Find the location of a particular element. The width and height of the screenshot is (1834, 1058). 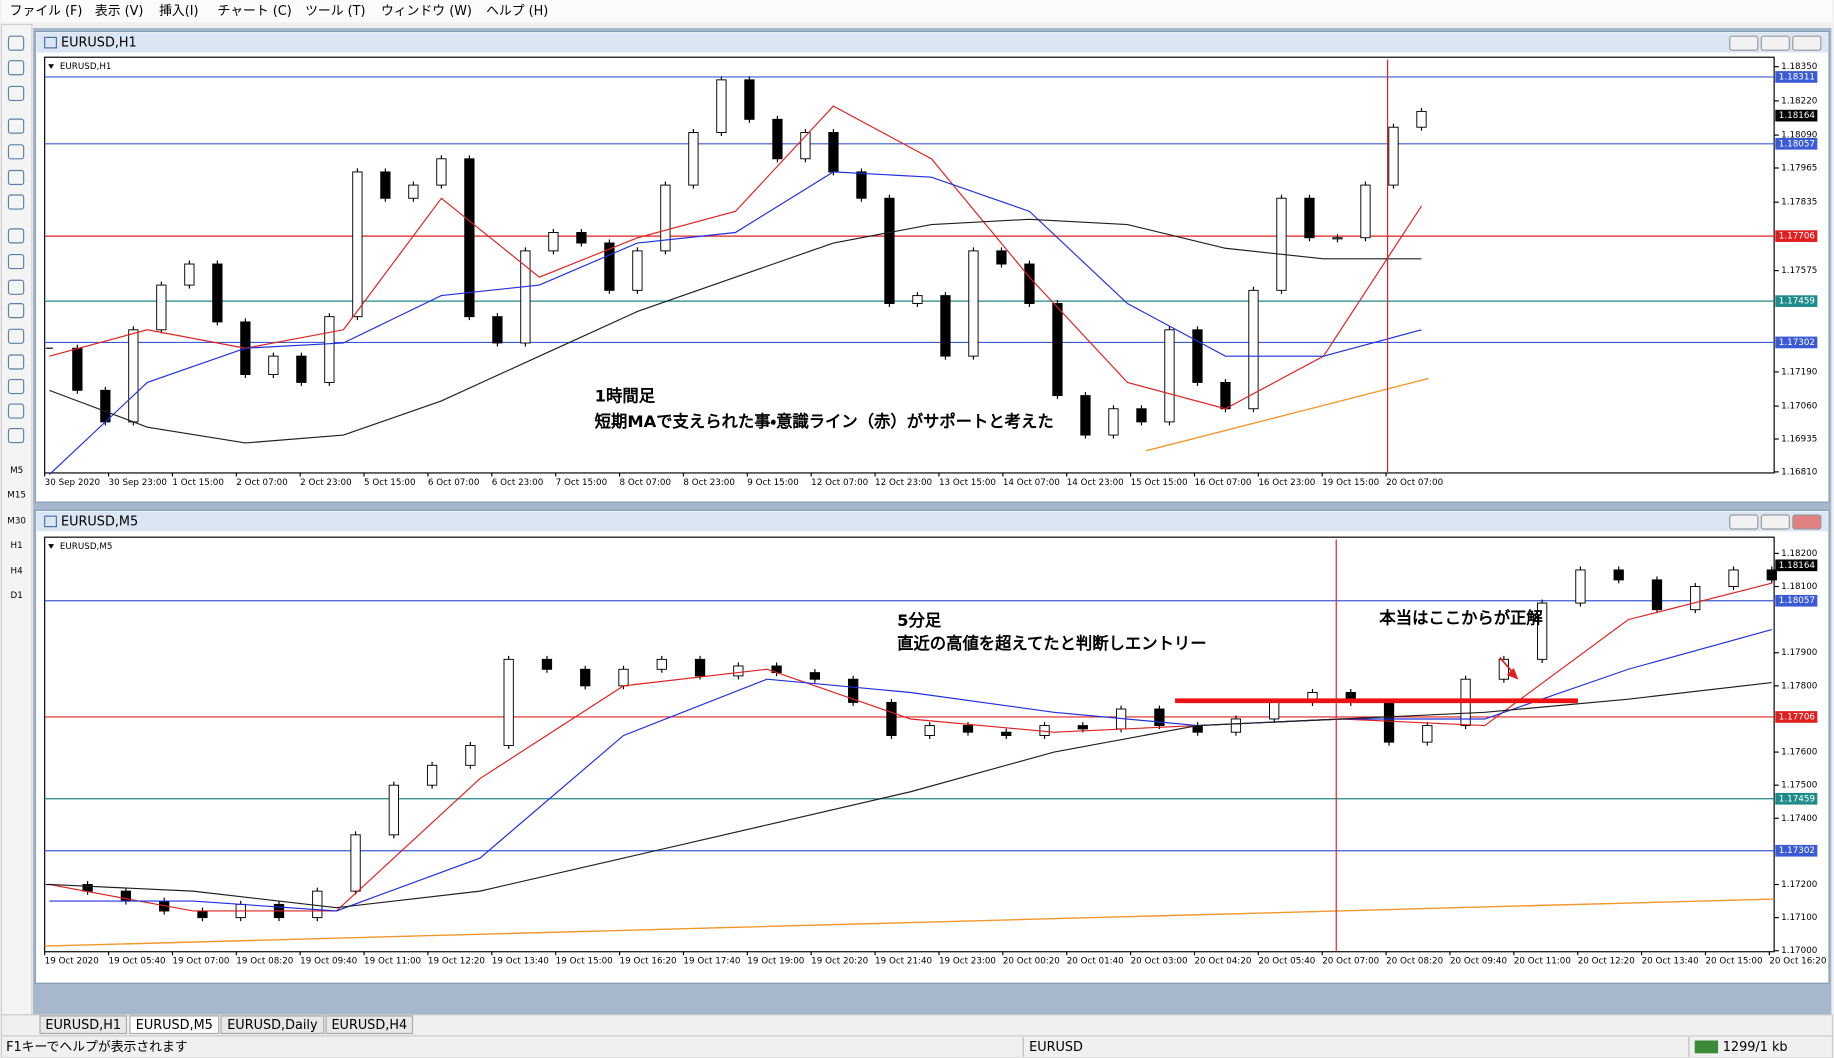

tab-bar is located at coordinates (917, 1025).